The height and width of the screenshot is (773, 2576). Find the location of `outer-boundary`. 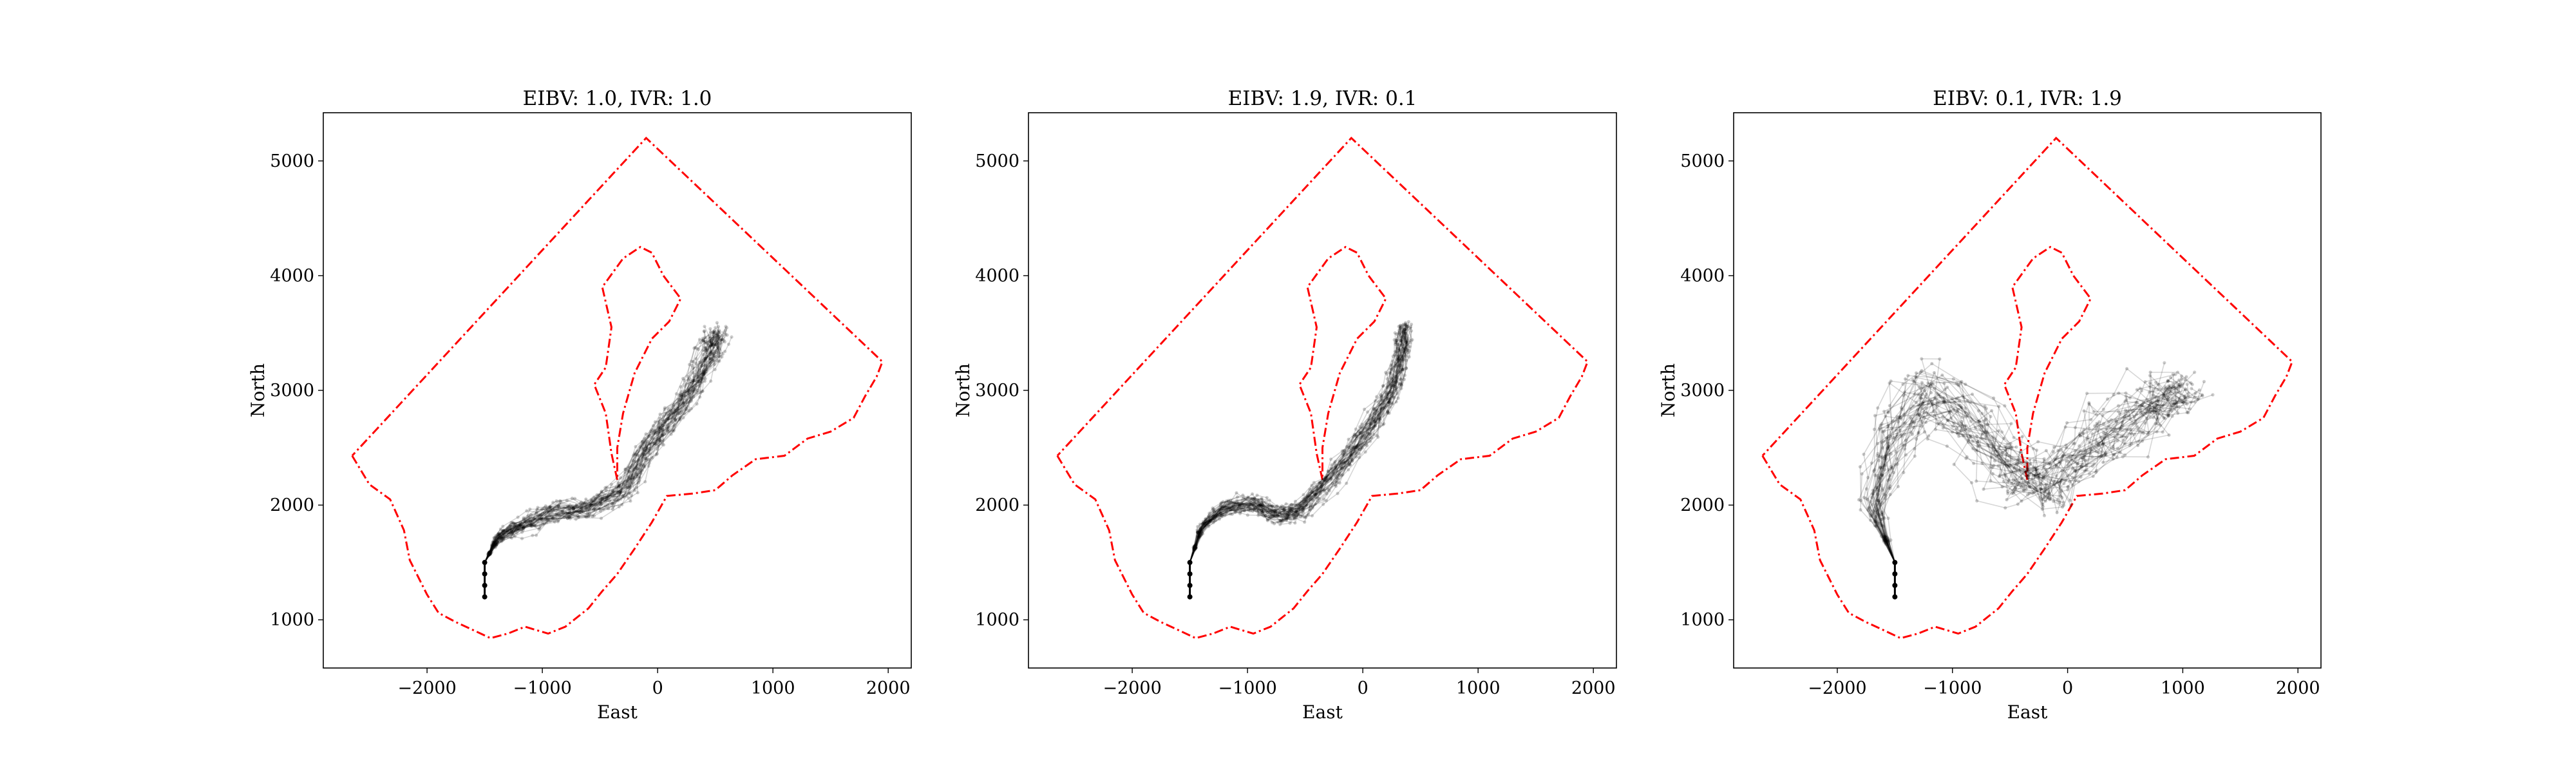

outer-boundary is located at coordinates (2028, 388).